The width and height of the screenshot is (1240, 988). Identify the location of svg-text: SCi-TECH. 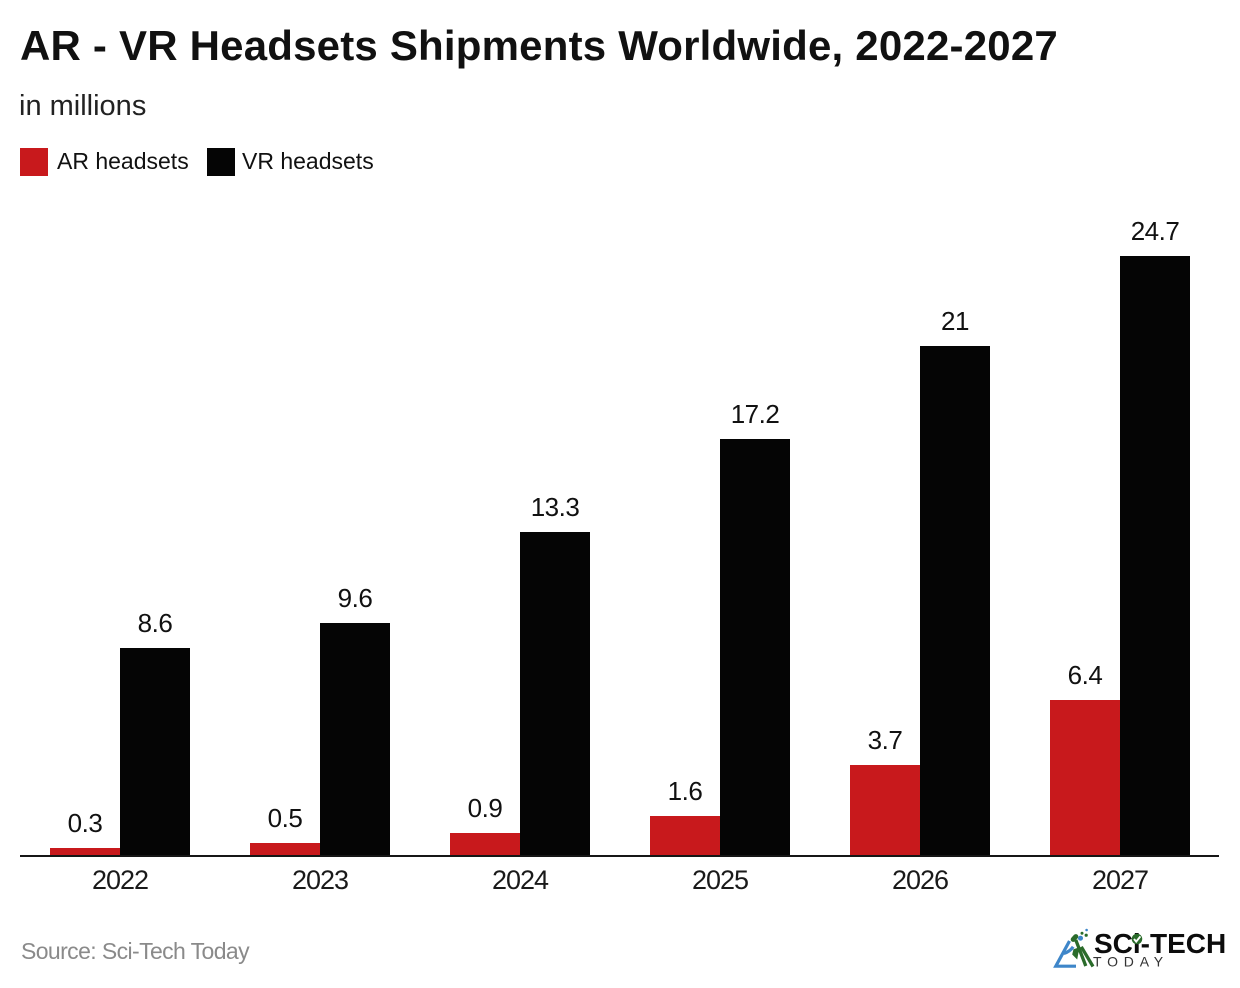
(1160, 943).